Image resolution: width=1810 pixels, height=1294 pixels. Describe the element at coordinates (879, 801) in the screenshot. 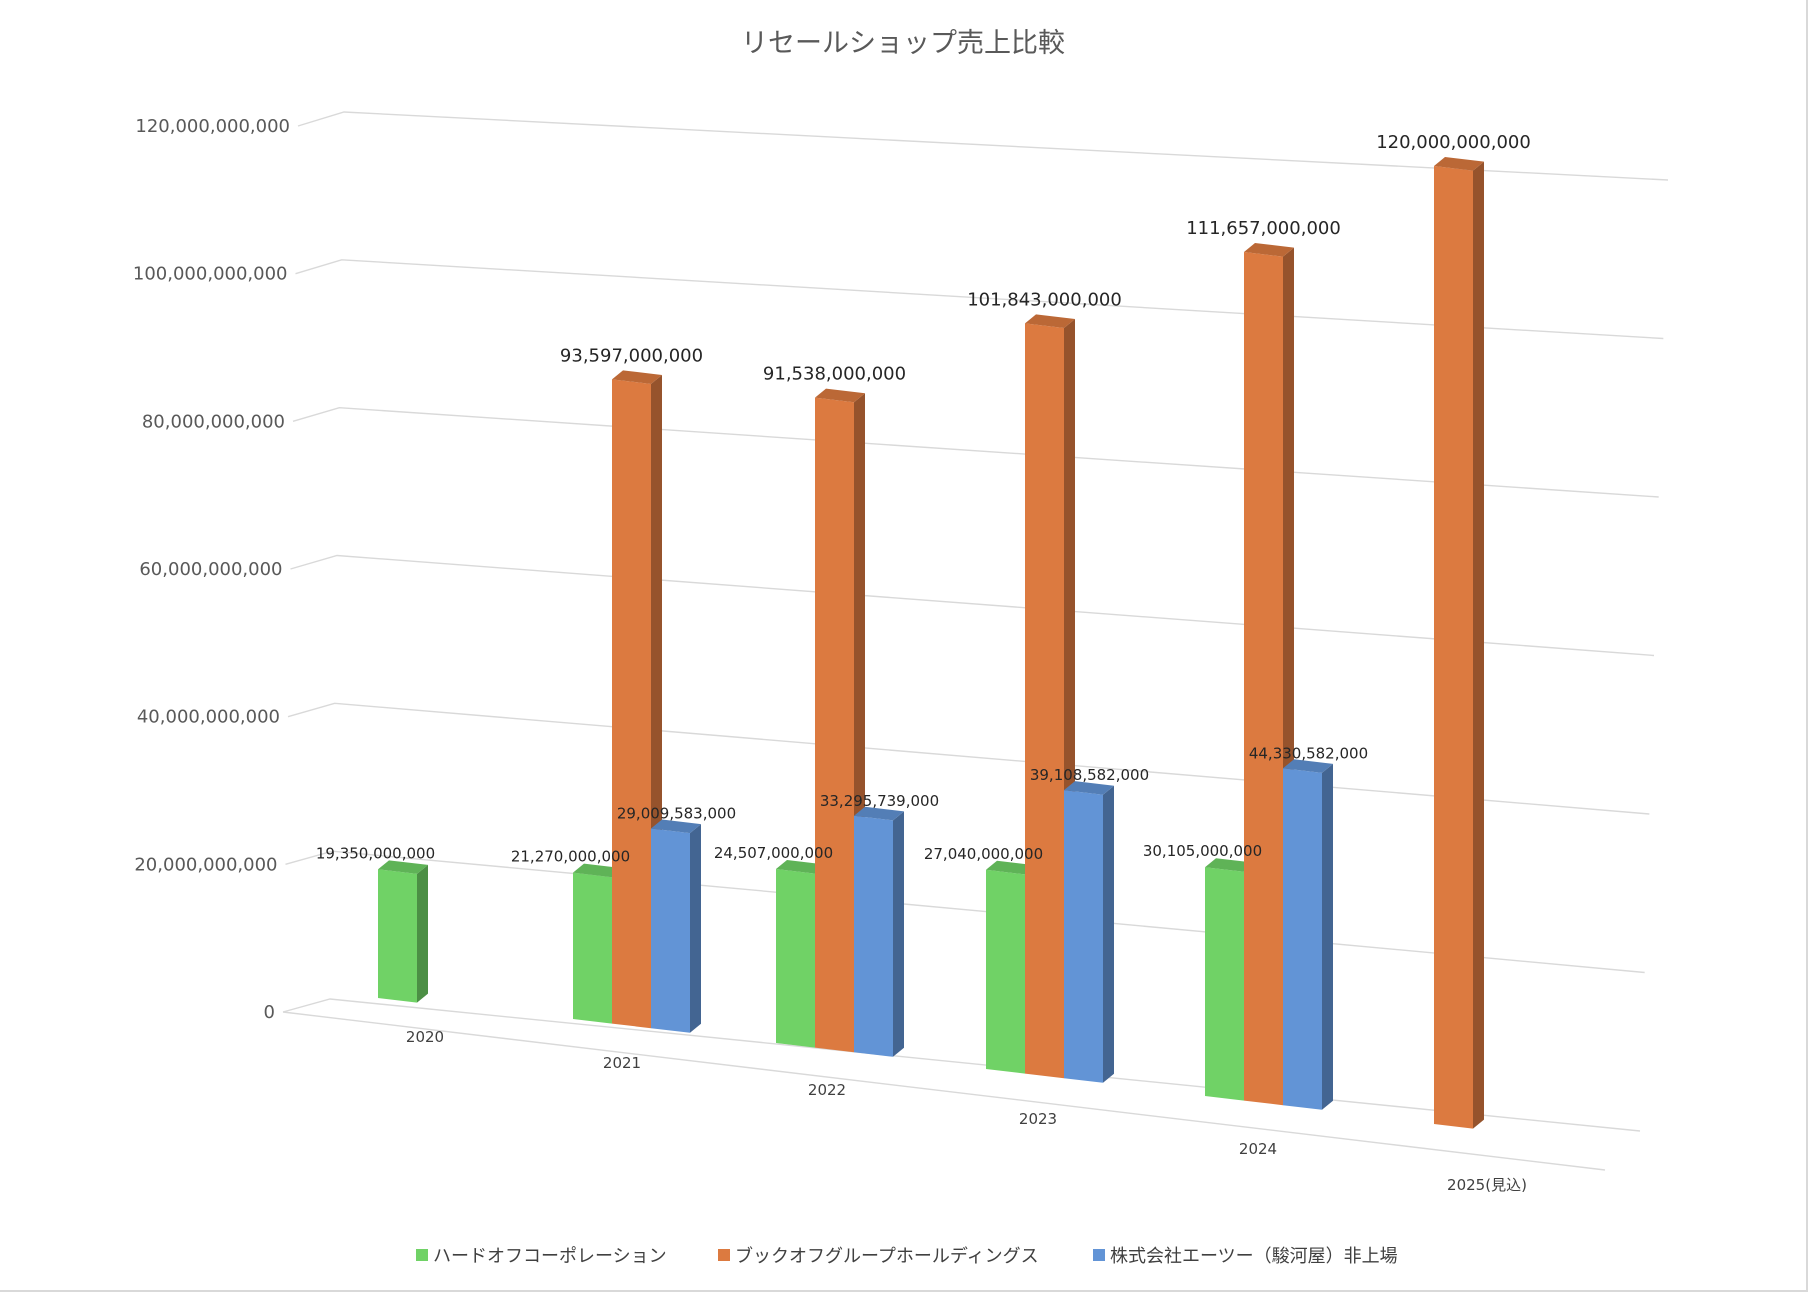

I see `data-label: 33,295,739,000` at that location.